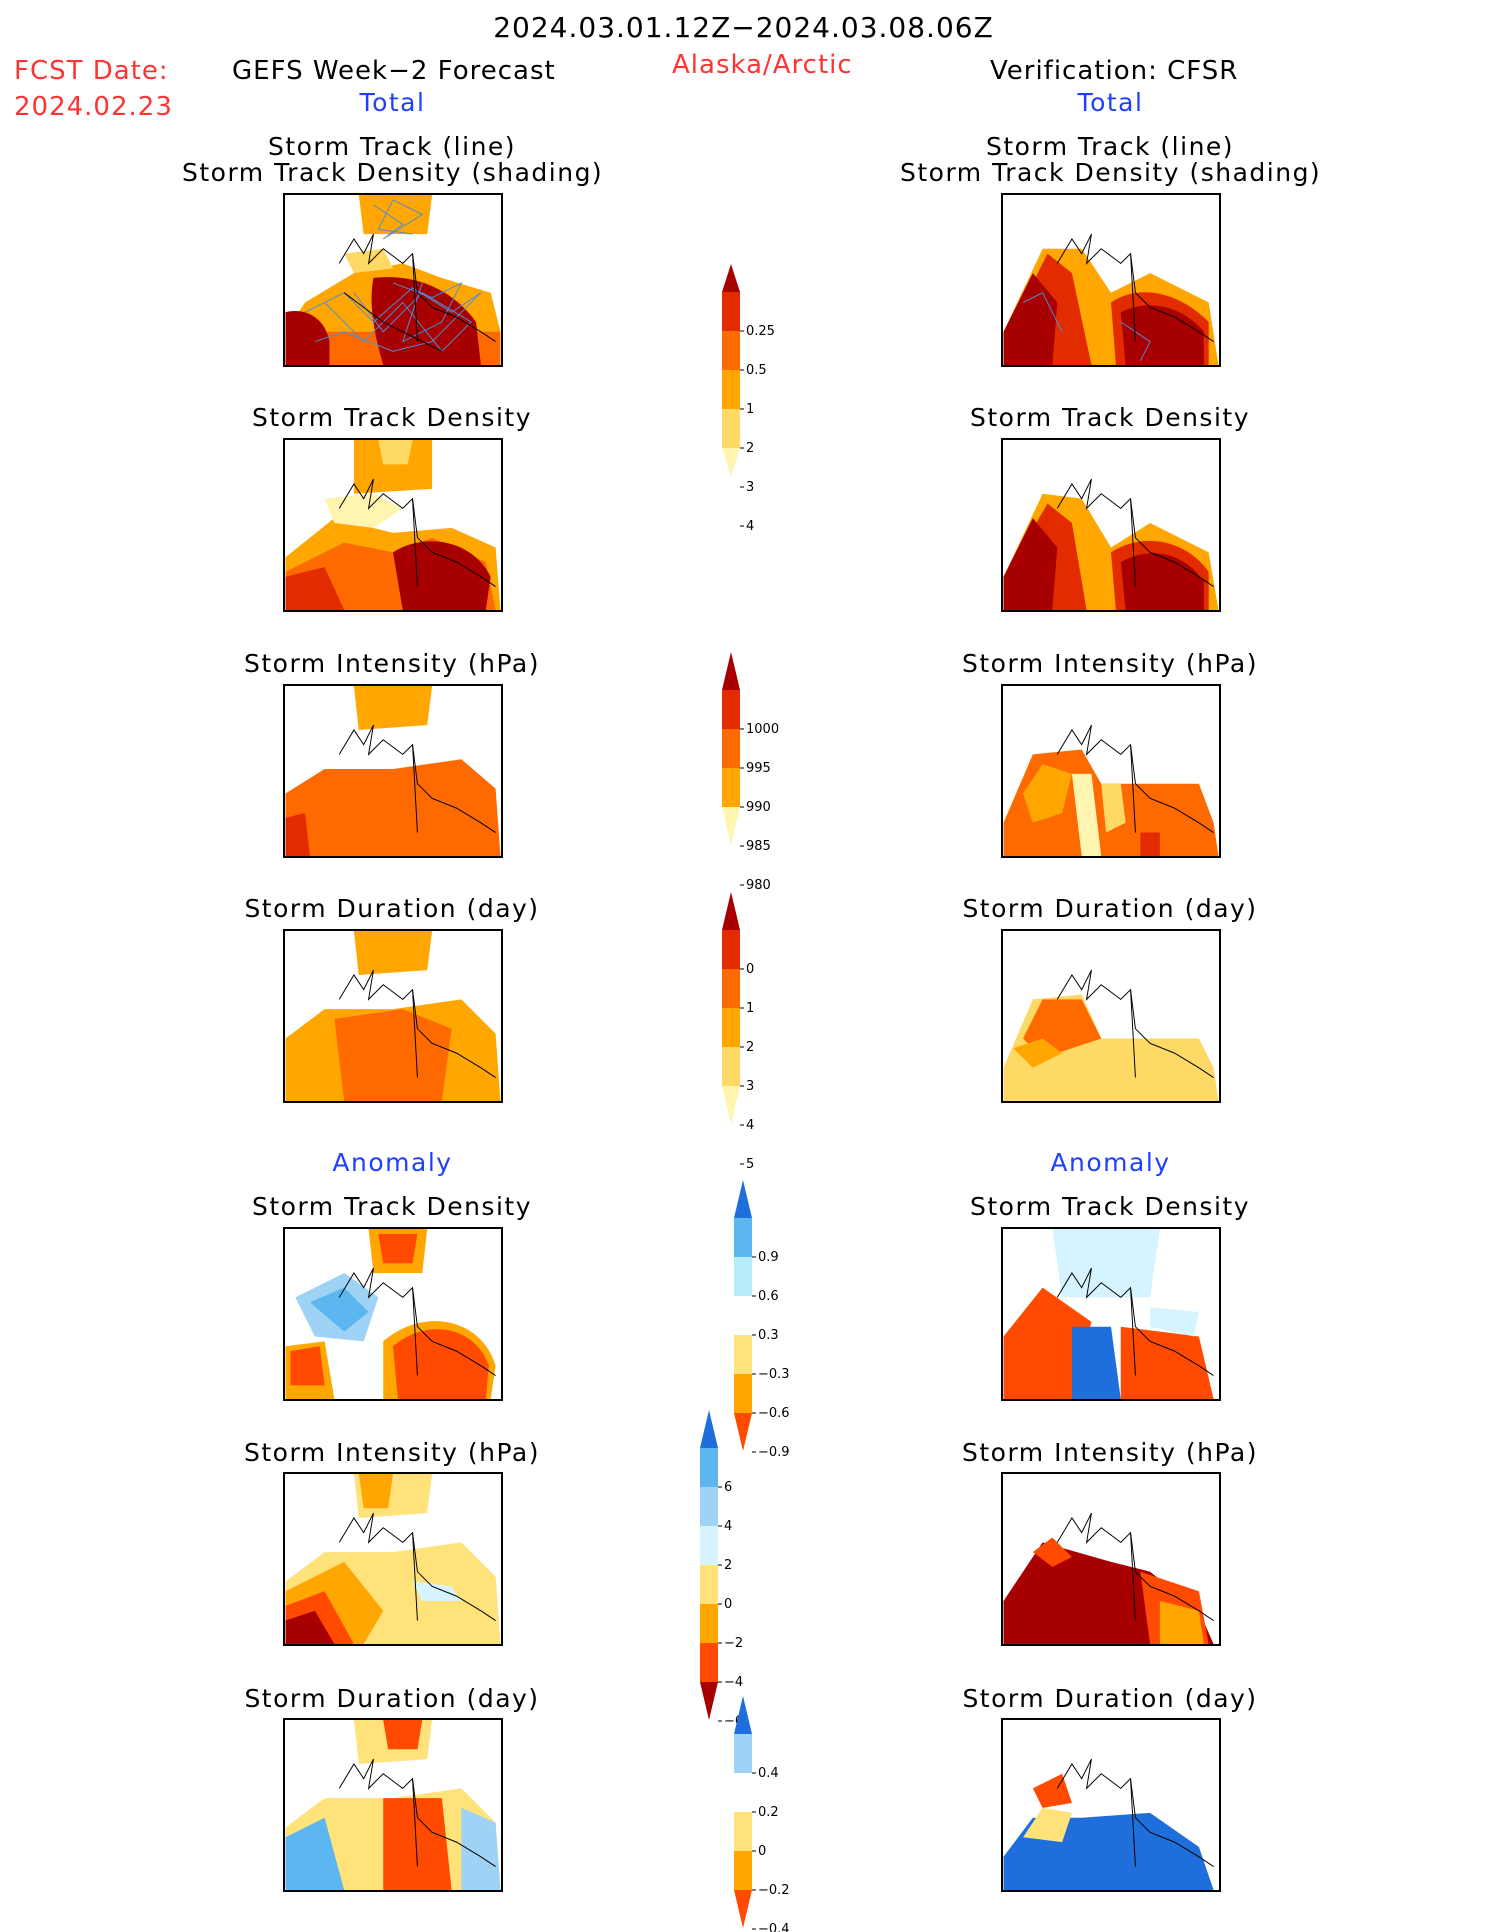 The image size is (1487, 1932). I want to click on colorbar-tick-label: −4, so click(733, 1682).